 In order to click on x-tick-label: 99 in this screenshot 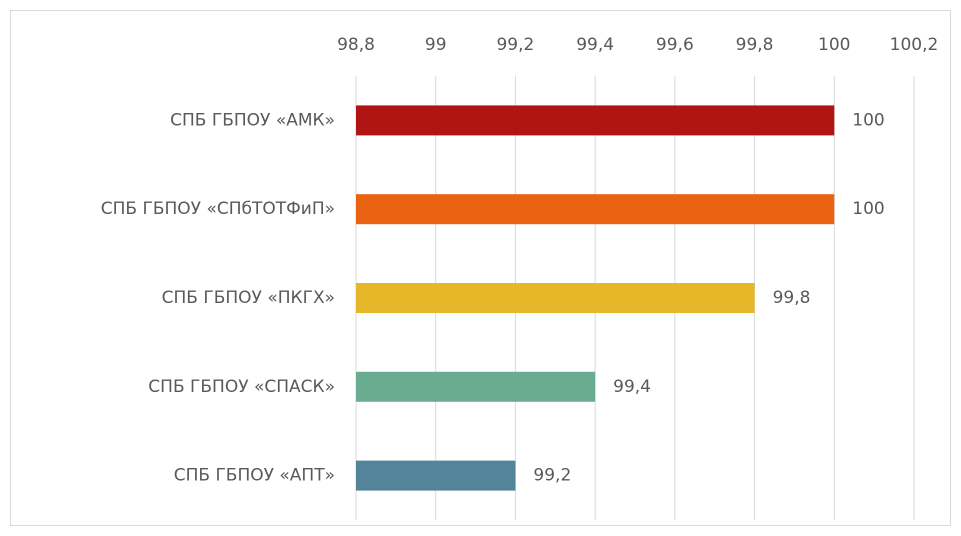, I will do `click(436, 45)`.